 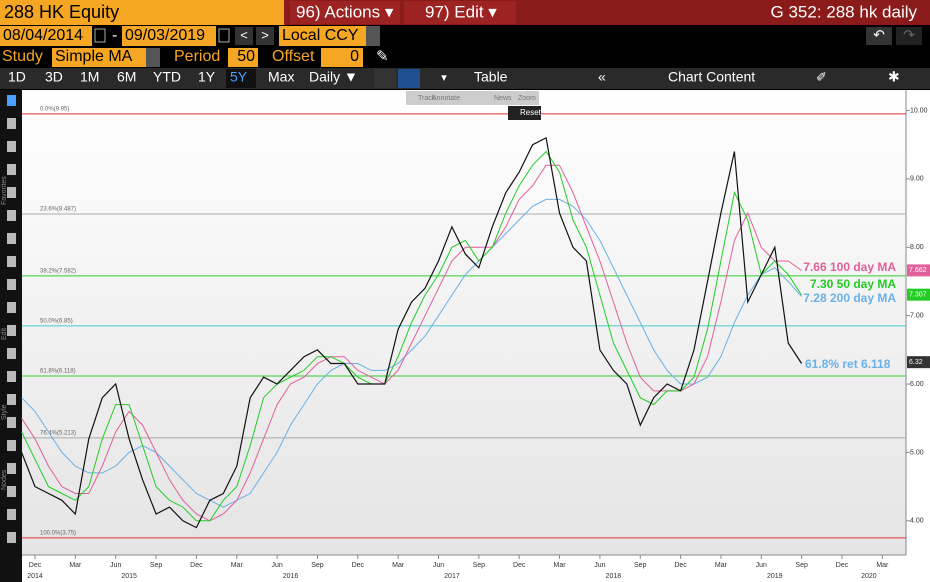 I want to click on currency-dropdown, so click(x=373, y=36).